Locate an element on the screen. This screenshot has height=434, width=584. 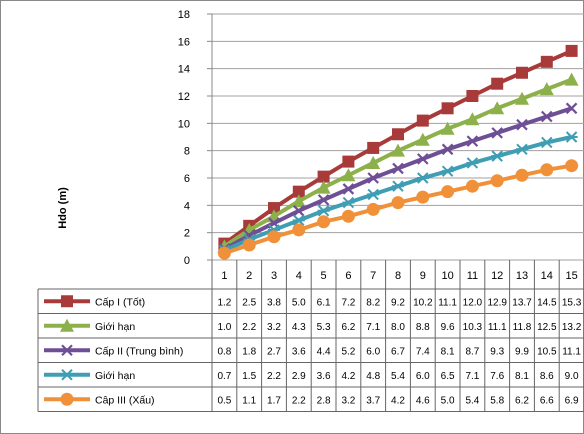
x-category-label: 13 is located at coordinates (522, 276).